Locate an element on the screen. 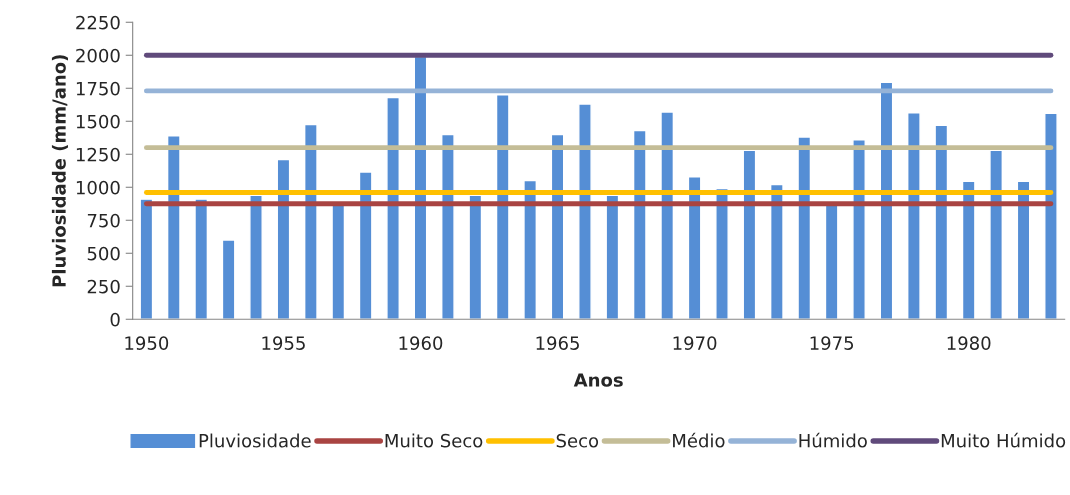 Image resolution: width=1070 pixels, height=495 pixels. legend-label: Muito Húmido is located at coordinates (1003, 440).